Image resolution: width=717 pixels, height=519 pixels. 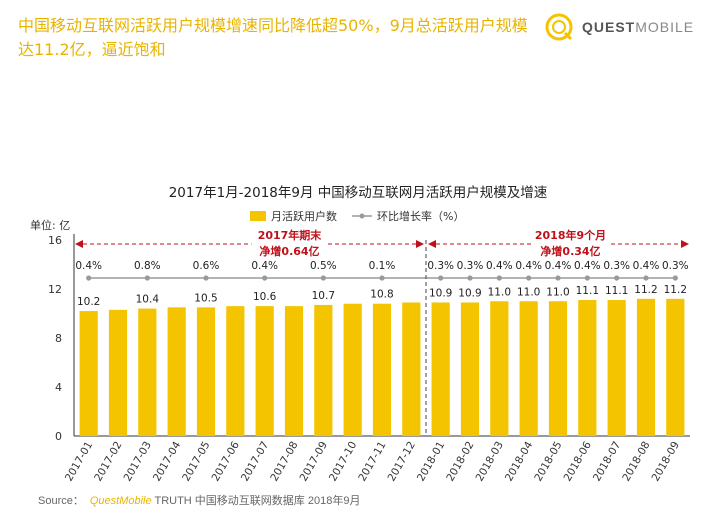 What do you see at coordinates (460, 462) in the screenshot?
I see `x-tick-label: 2018-02` at bounding box center [460, 462].